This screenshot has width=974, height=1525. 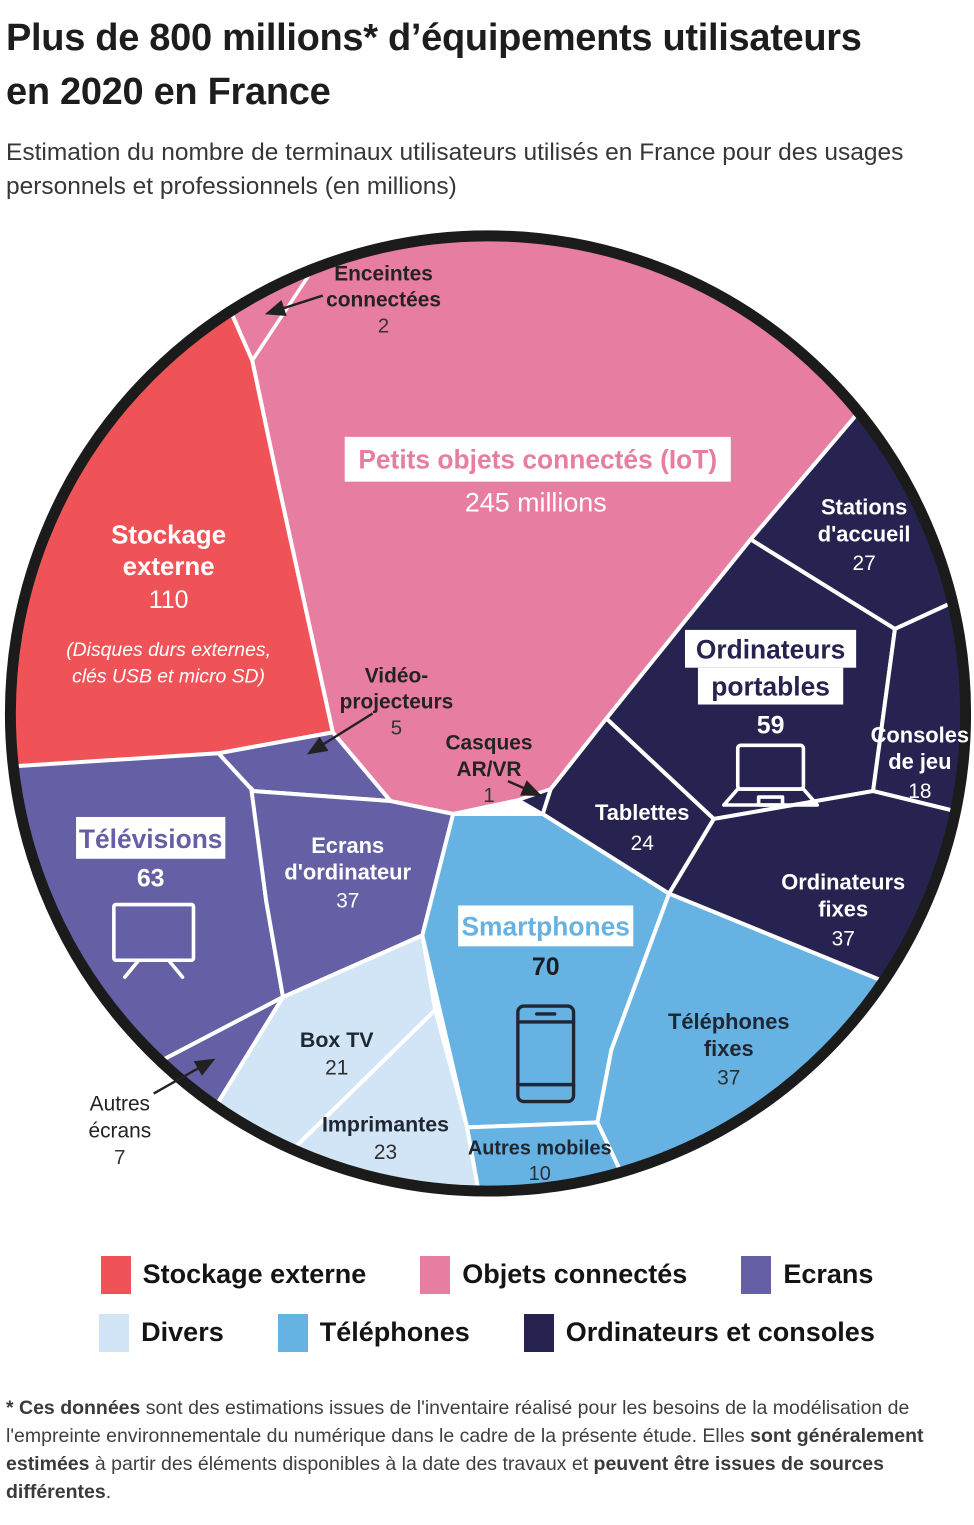 I want to click on ecrans-ordinateur-value: 37, so click(x=347, y=900).